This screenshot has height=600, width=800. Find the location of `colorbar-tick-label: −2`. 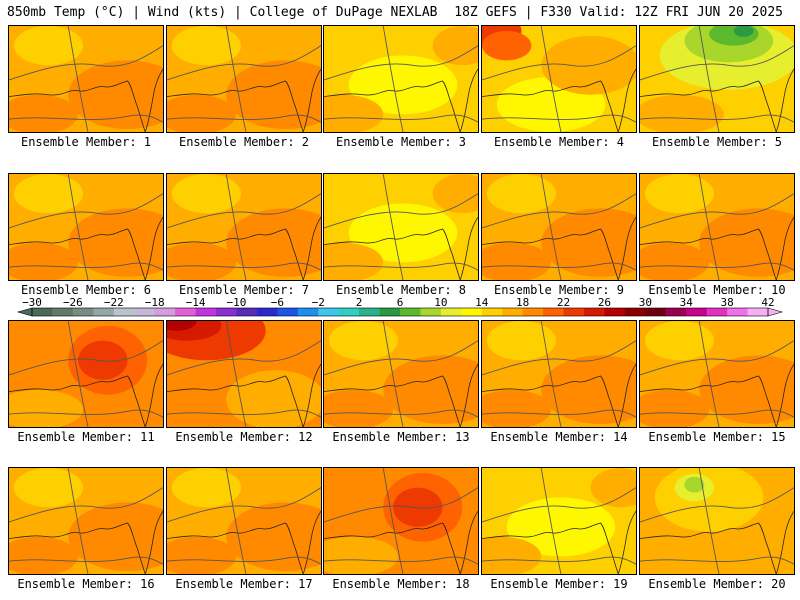

colorbar-tick-label: −2 is located at coordinates (318, 302).